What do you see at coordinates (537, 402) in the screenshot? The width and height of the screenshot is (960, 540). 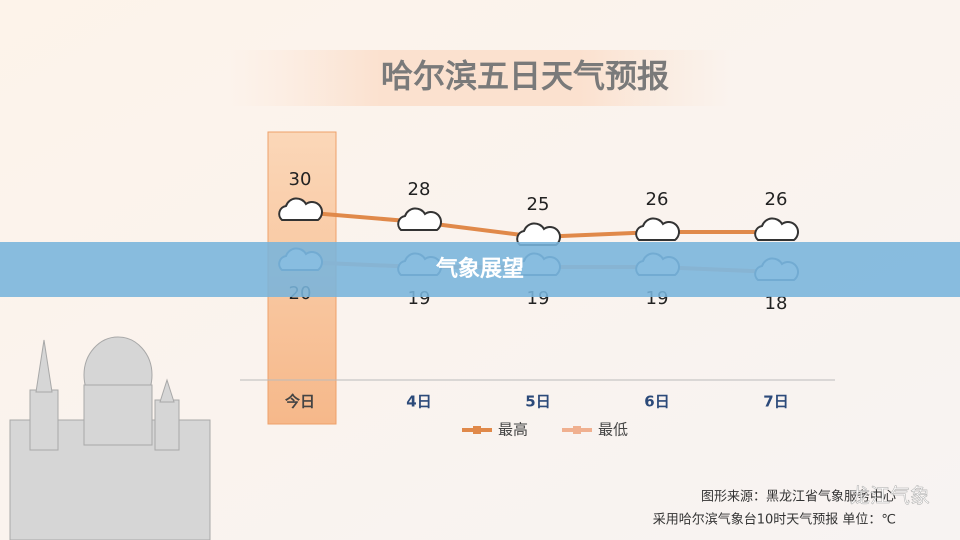 I see `x-tick-label: 5日` at bounding box center [537, 402].